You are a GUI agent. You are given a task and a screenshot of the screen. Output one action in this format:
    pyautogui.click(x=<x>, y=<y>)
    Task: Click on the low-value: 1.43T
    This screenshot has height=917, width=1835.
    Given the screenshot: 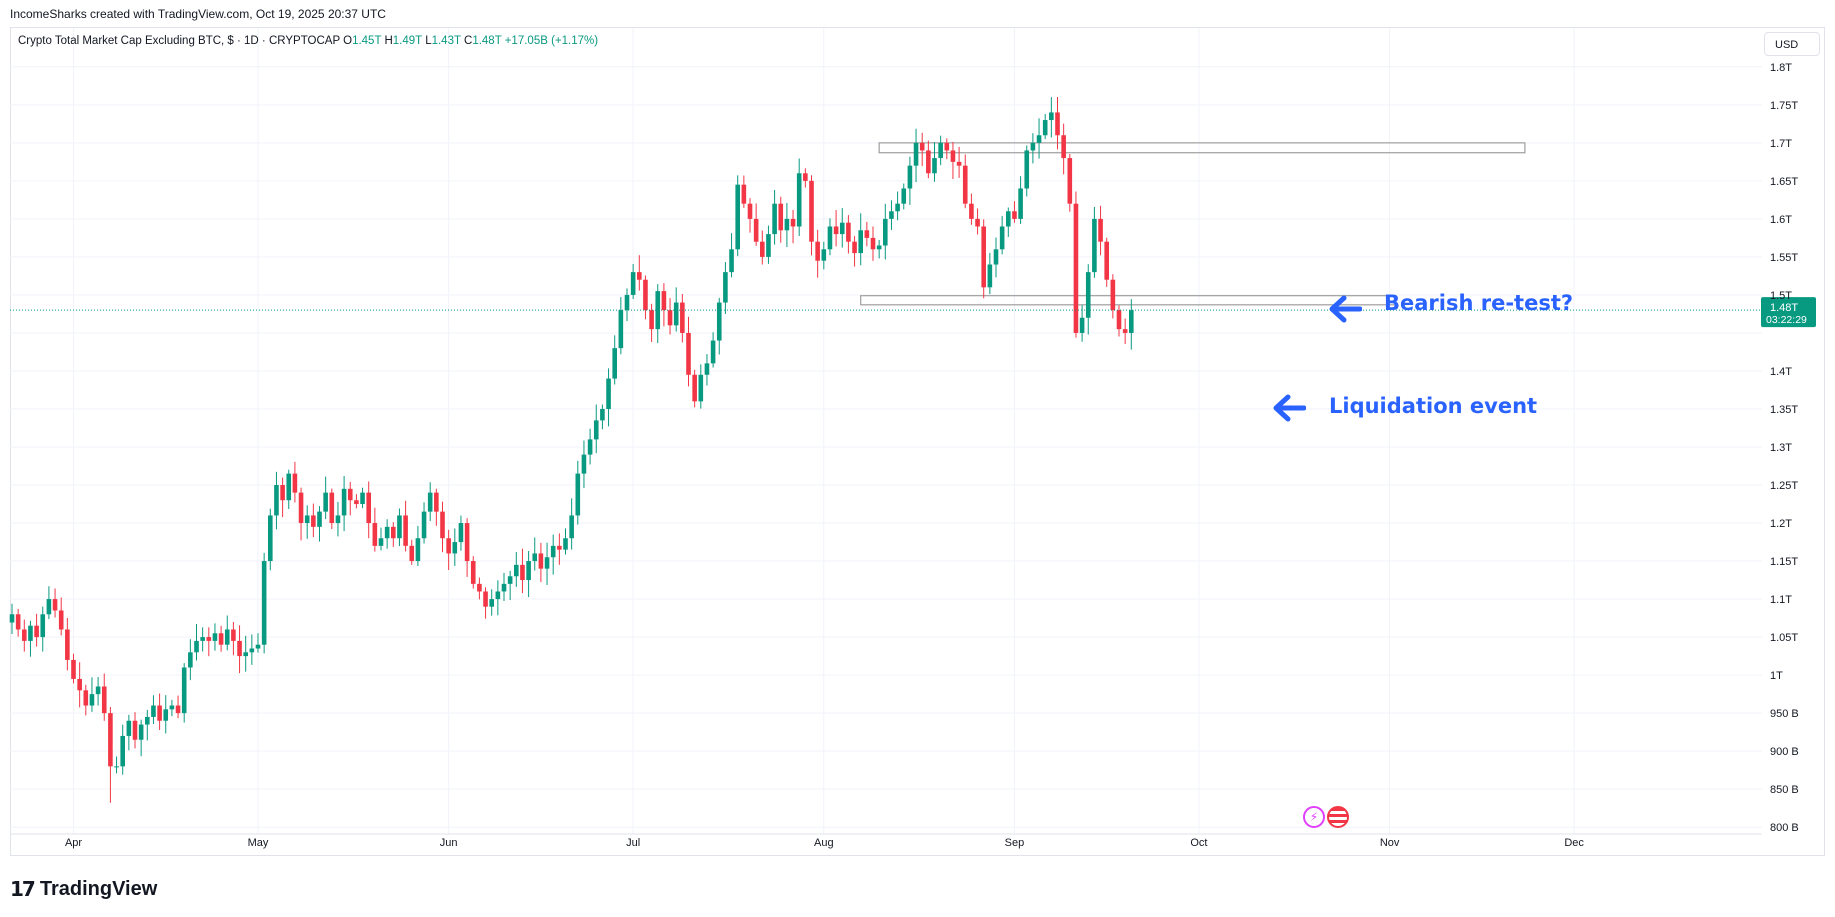 What is the action you would take?
    pyautogui.click(x=446, y=41)
    